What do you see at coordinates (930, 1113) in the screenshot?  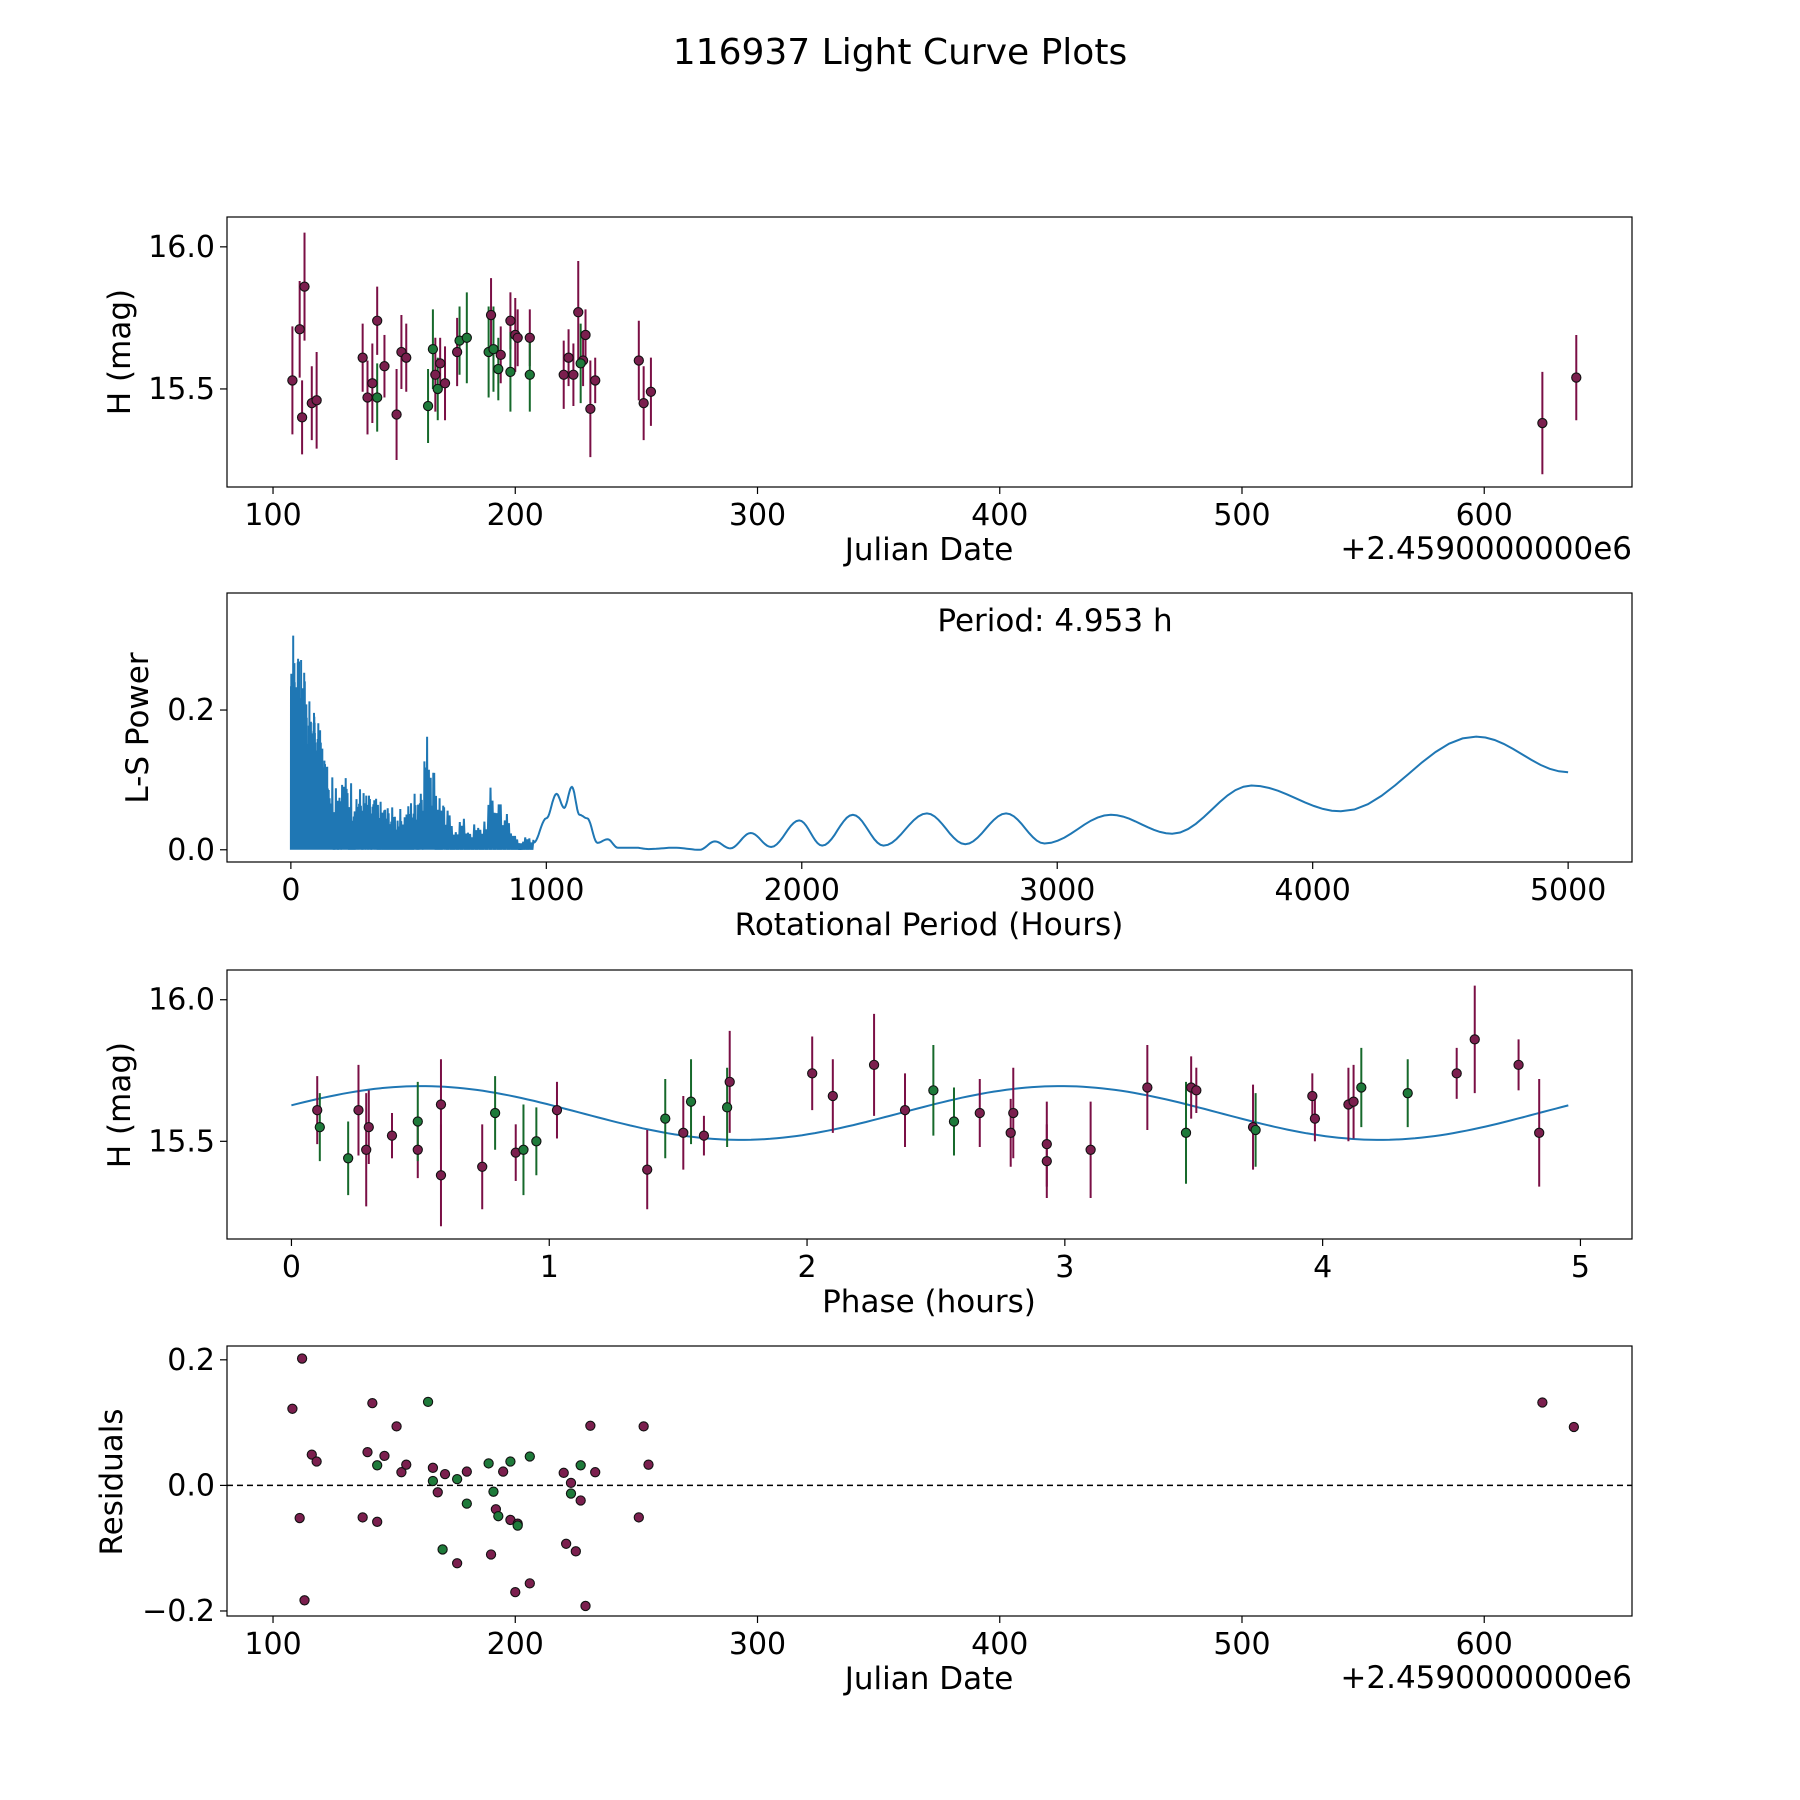 I see `phasefold-fit-line` at bounding box center [930, 1113].